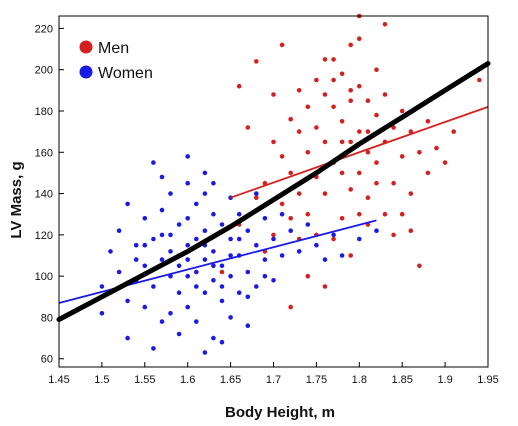 The height and width of the screenshot is (426, 518). I want to click on regression-line-men, so click(359, 152).